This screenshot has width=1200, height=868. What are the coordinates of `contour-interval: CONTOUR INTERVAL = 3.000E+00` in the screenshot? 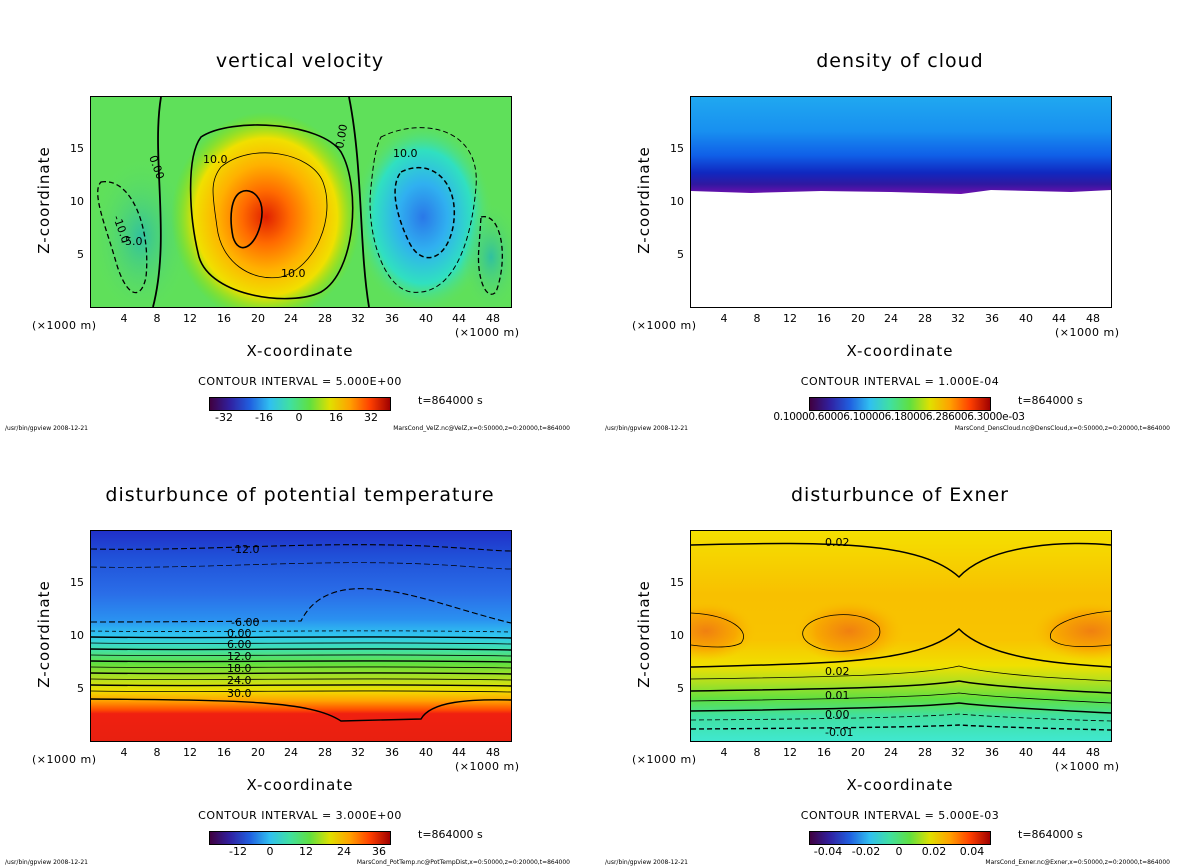 It's located at (300, 815).